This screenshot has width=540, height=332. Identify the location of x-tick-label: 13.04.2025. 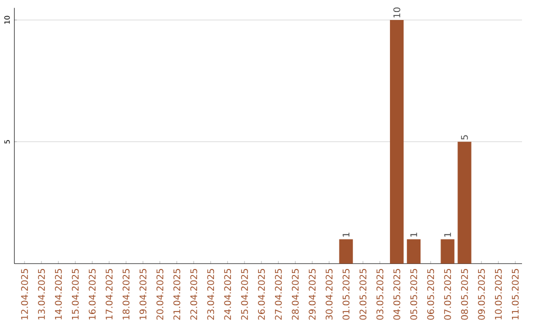
(41, 294).